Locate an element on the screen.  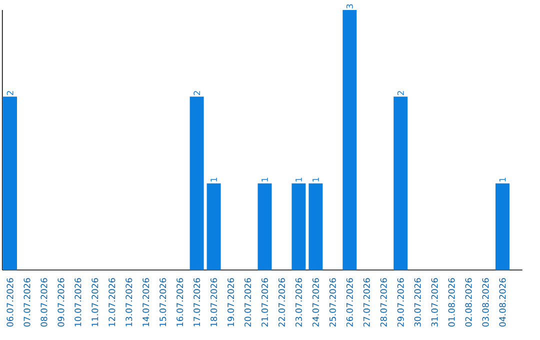
x-tick-label: 29.07.2026 is located at coordinates (400, 302).